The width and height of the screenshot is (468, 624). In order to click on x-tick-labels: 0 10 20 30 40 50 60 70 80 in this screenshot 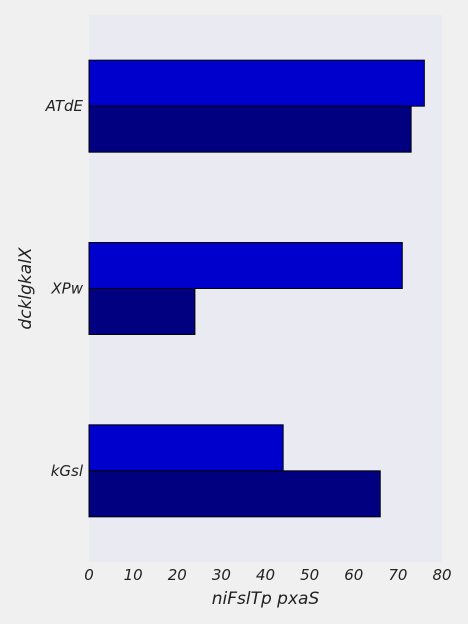, I will do `click(267, 575)`.